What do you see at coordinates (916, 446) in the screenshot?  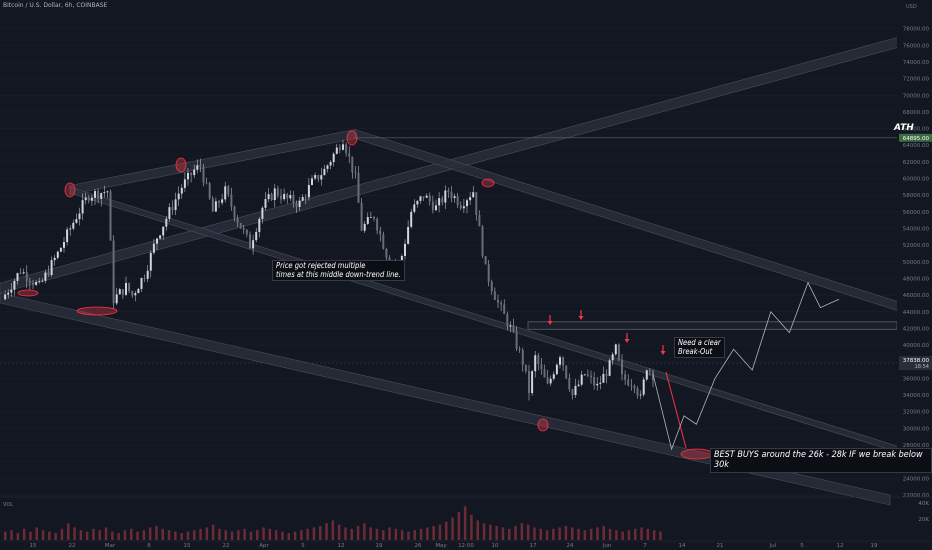 I see `price-tick-3: 28000.00` at bounding box center [916, 446].